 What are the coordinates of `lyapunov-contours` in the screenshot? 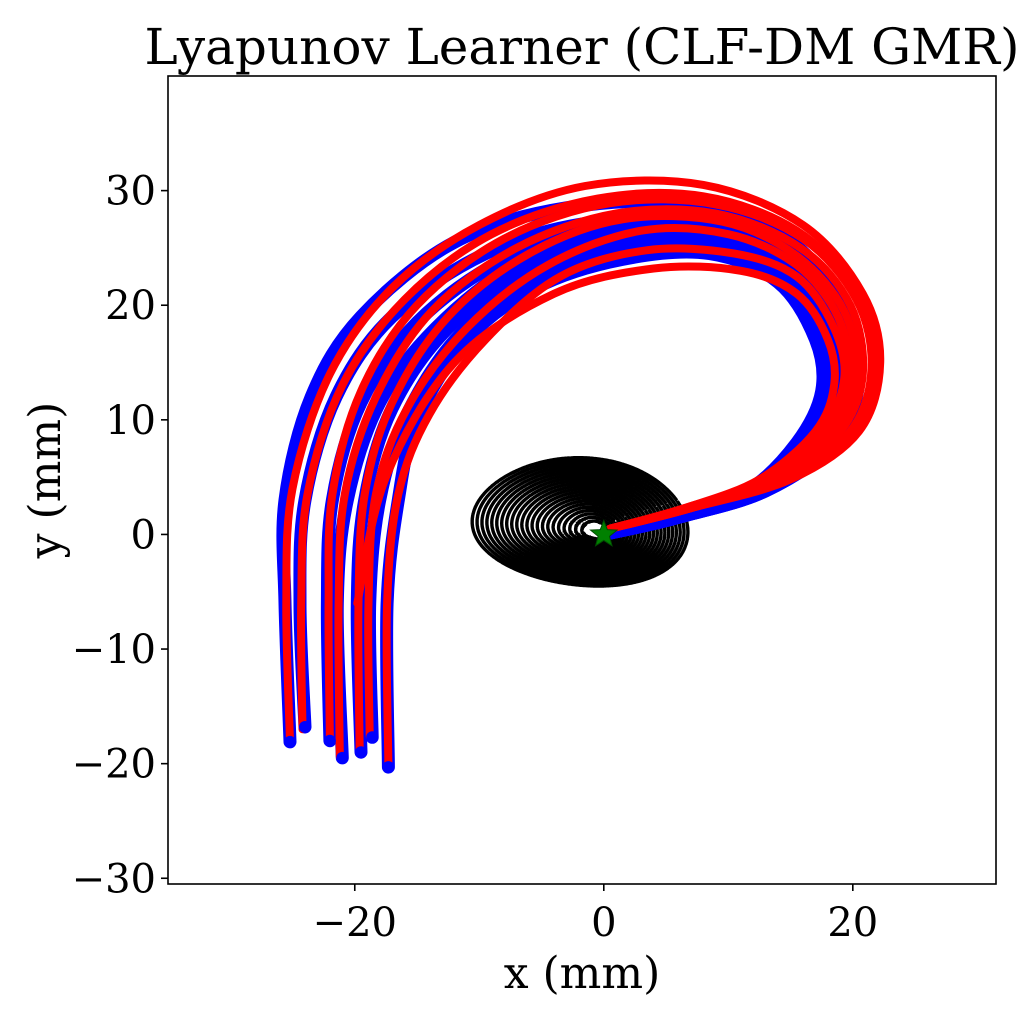 It's located at (580, 521).